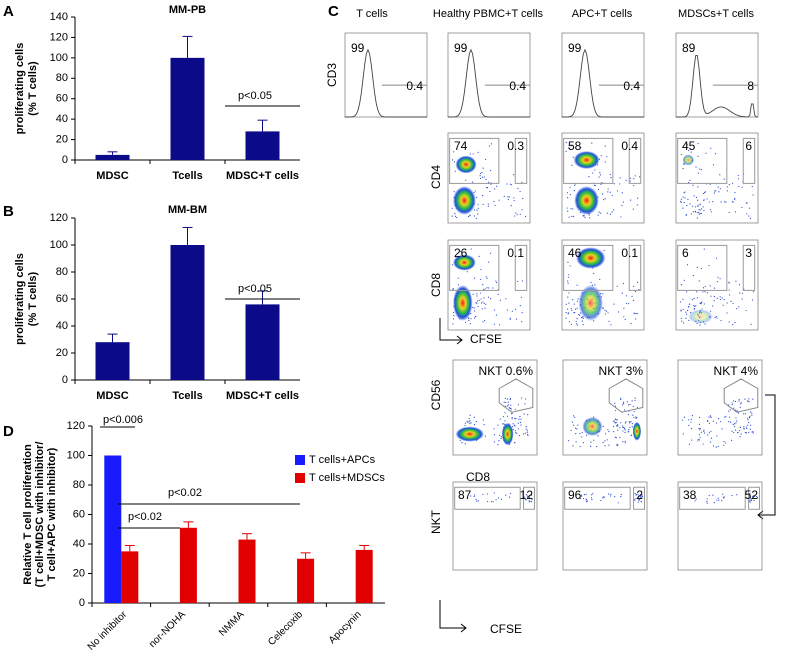 The height and width of the screenshot is (670, 796). Describe the element at coordinates (62, 119) in the screenshot. I see `y-tick-label: 40` at that location.